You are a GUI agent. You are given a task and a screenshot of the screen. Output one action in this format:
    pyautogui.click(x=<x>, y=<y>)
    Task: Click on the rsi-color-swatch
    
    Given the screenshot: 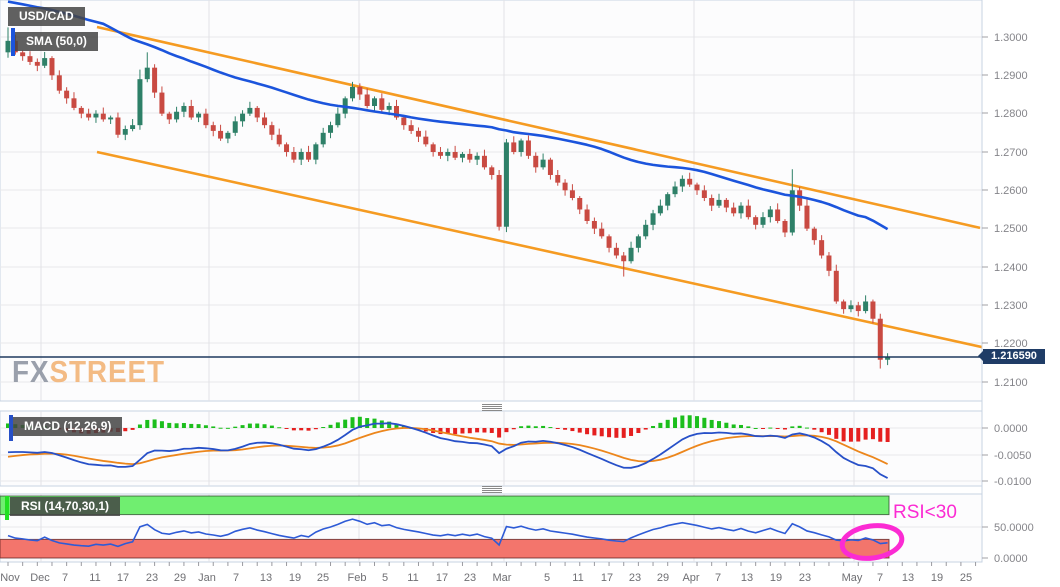 What is the action you would take?
    pyautogui.click(x=7, y=508)
    